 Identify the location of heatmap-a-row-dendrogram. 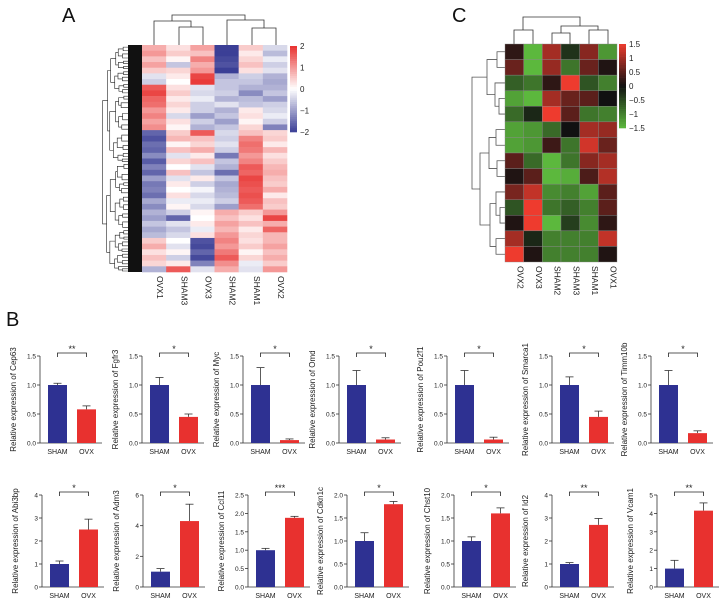
(122, 158).